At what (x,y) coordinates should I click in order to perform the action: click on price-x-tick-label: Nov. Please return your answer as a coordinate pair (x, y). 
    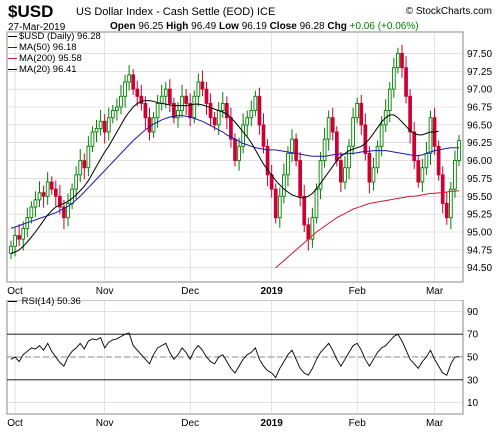
    Looking at the image, I should click on (105, 291).